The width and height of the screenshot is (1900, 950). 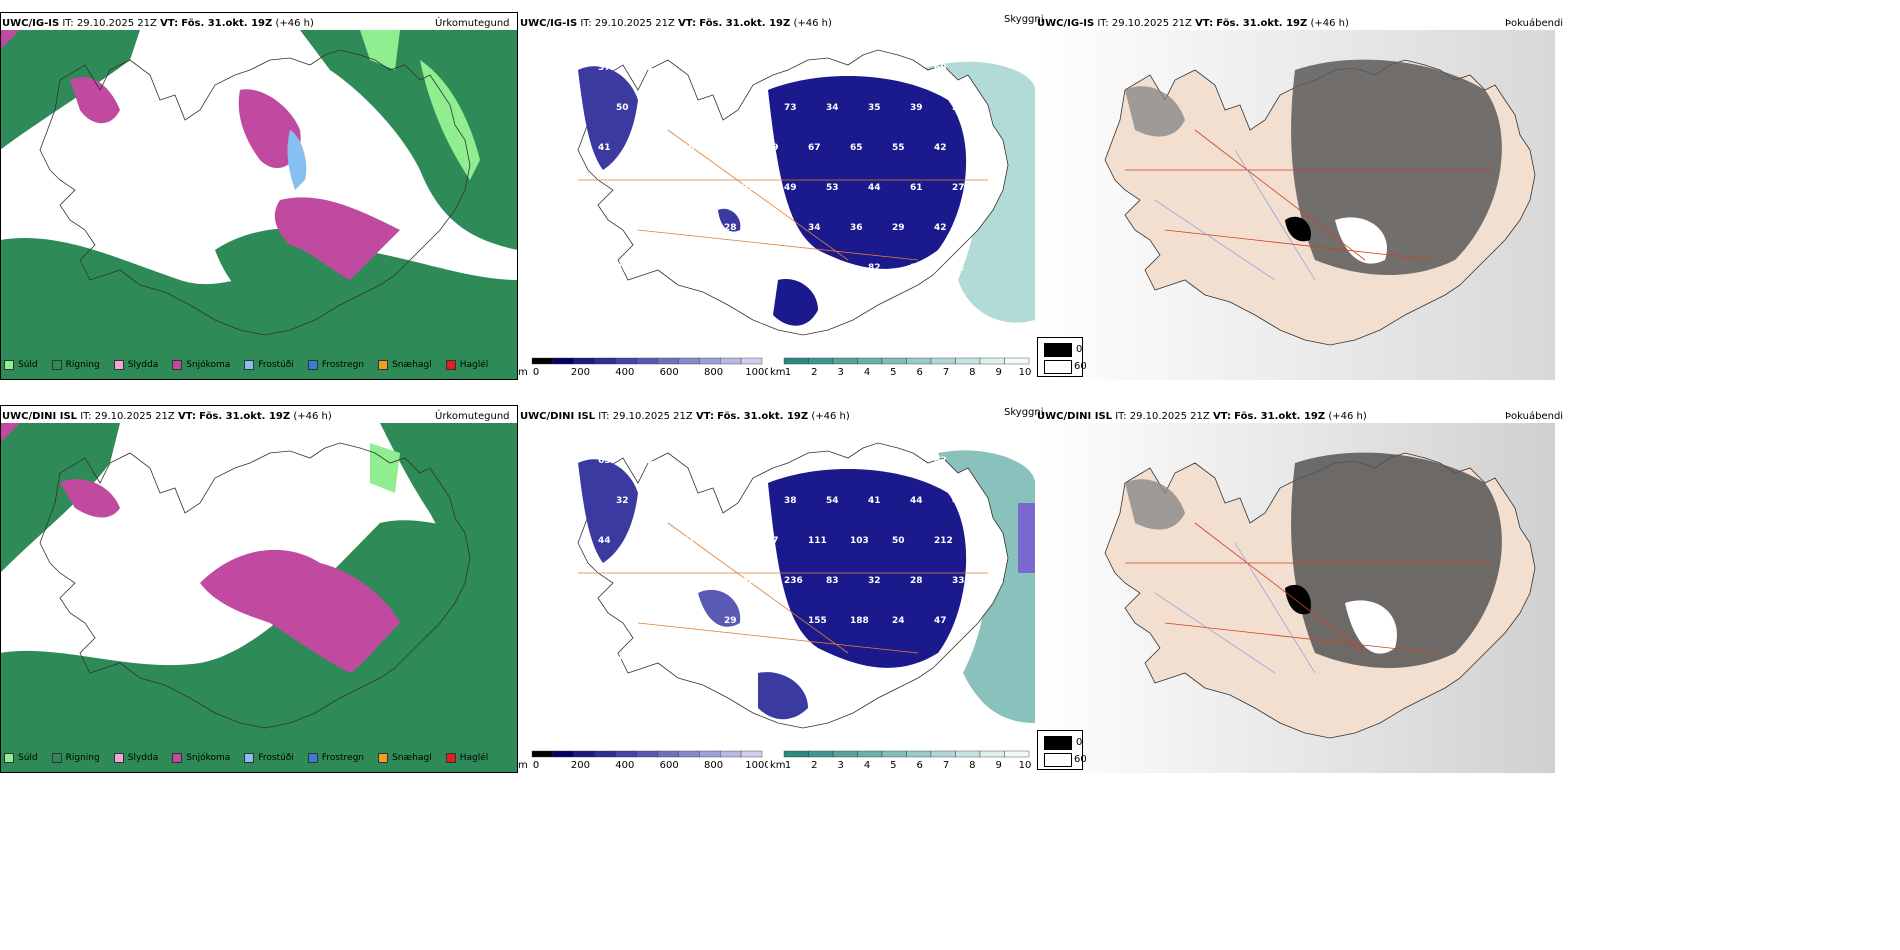 I want to click on cloud-base-label: 31, so click(x=622, y=661).